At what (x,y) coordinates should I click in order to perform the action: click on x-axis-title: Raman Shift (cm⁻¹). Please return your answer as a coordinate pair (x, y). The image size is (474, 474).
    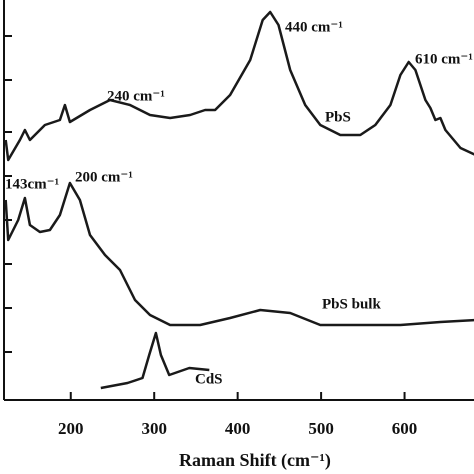
    Looking at the image, I should click on (255, 460).